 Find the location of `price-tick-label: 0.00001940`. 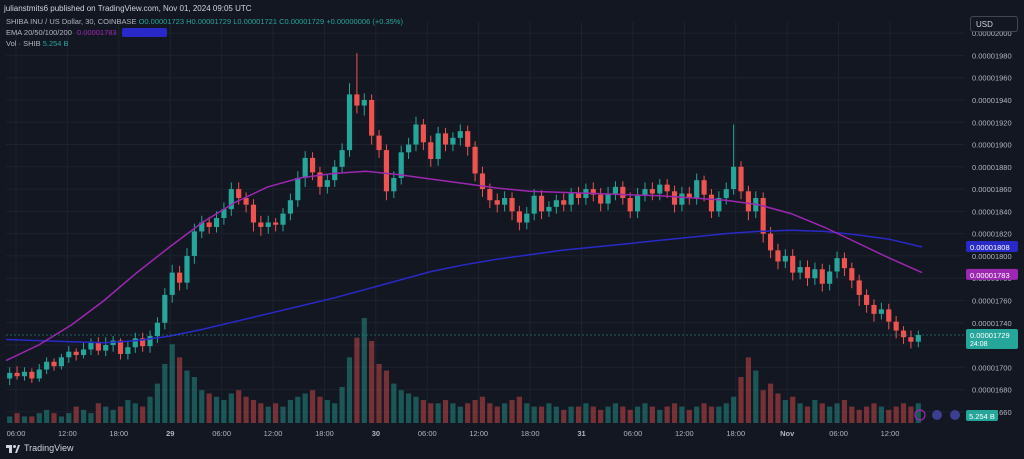

price-tick-label: 0.00001940 is located at coordinates (992, 100).